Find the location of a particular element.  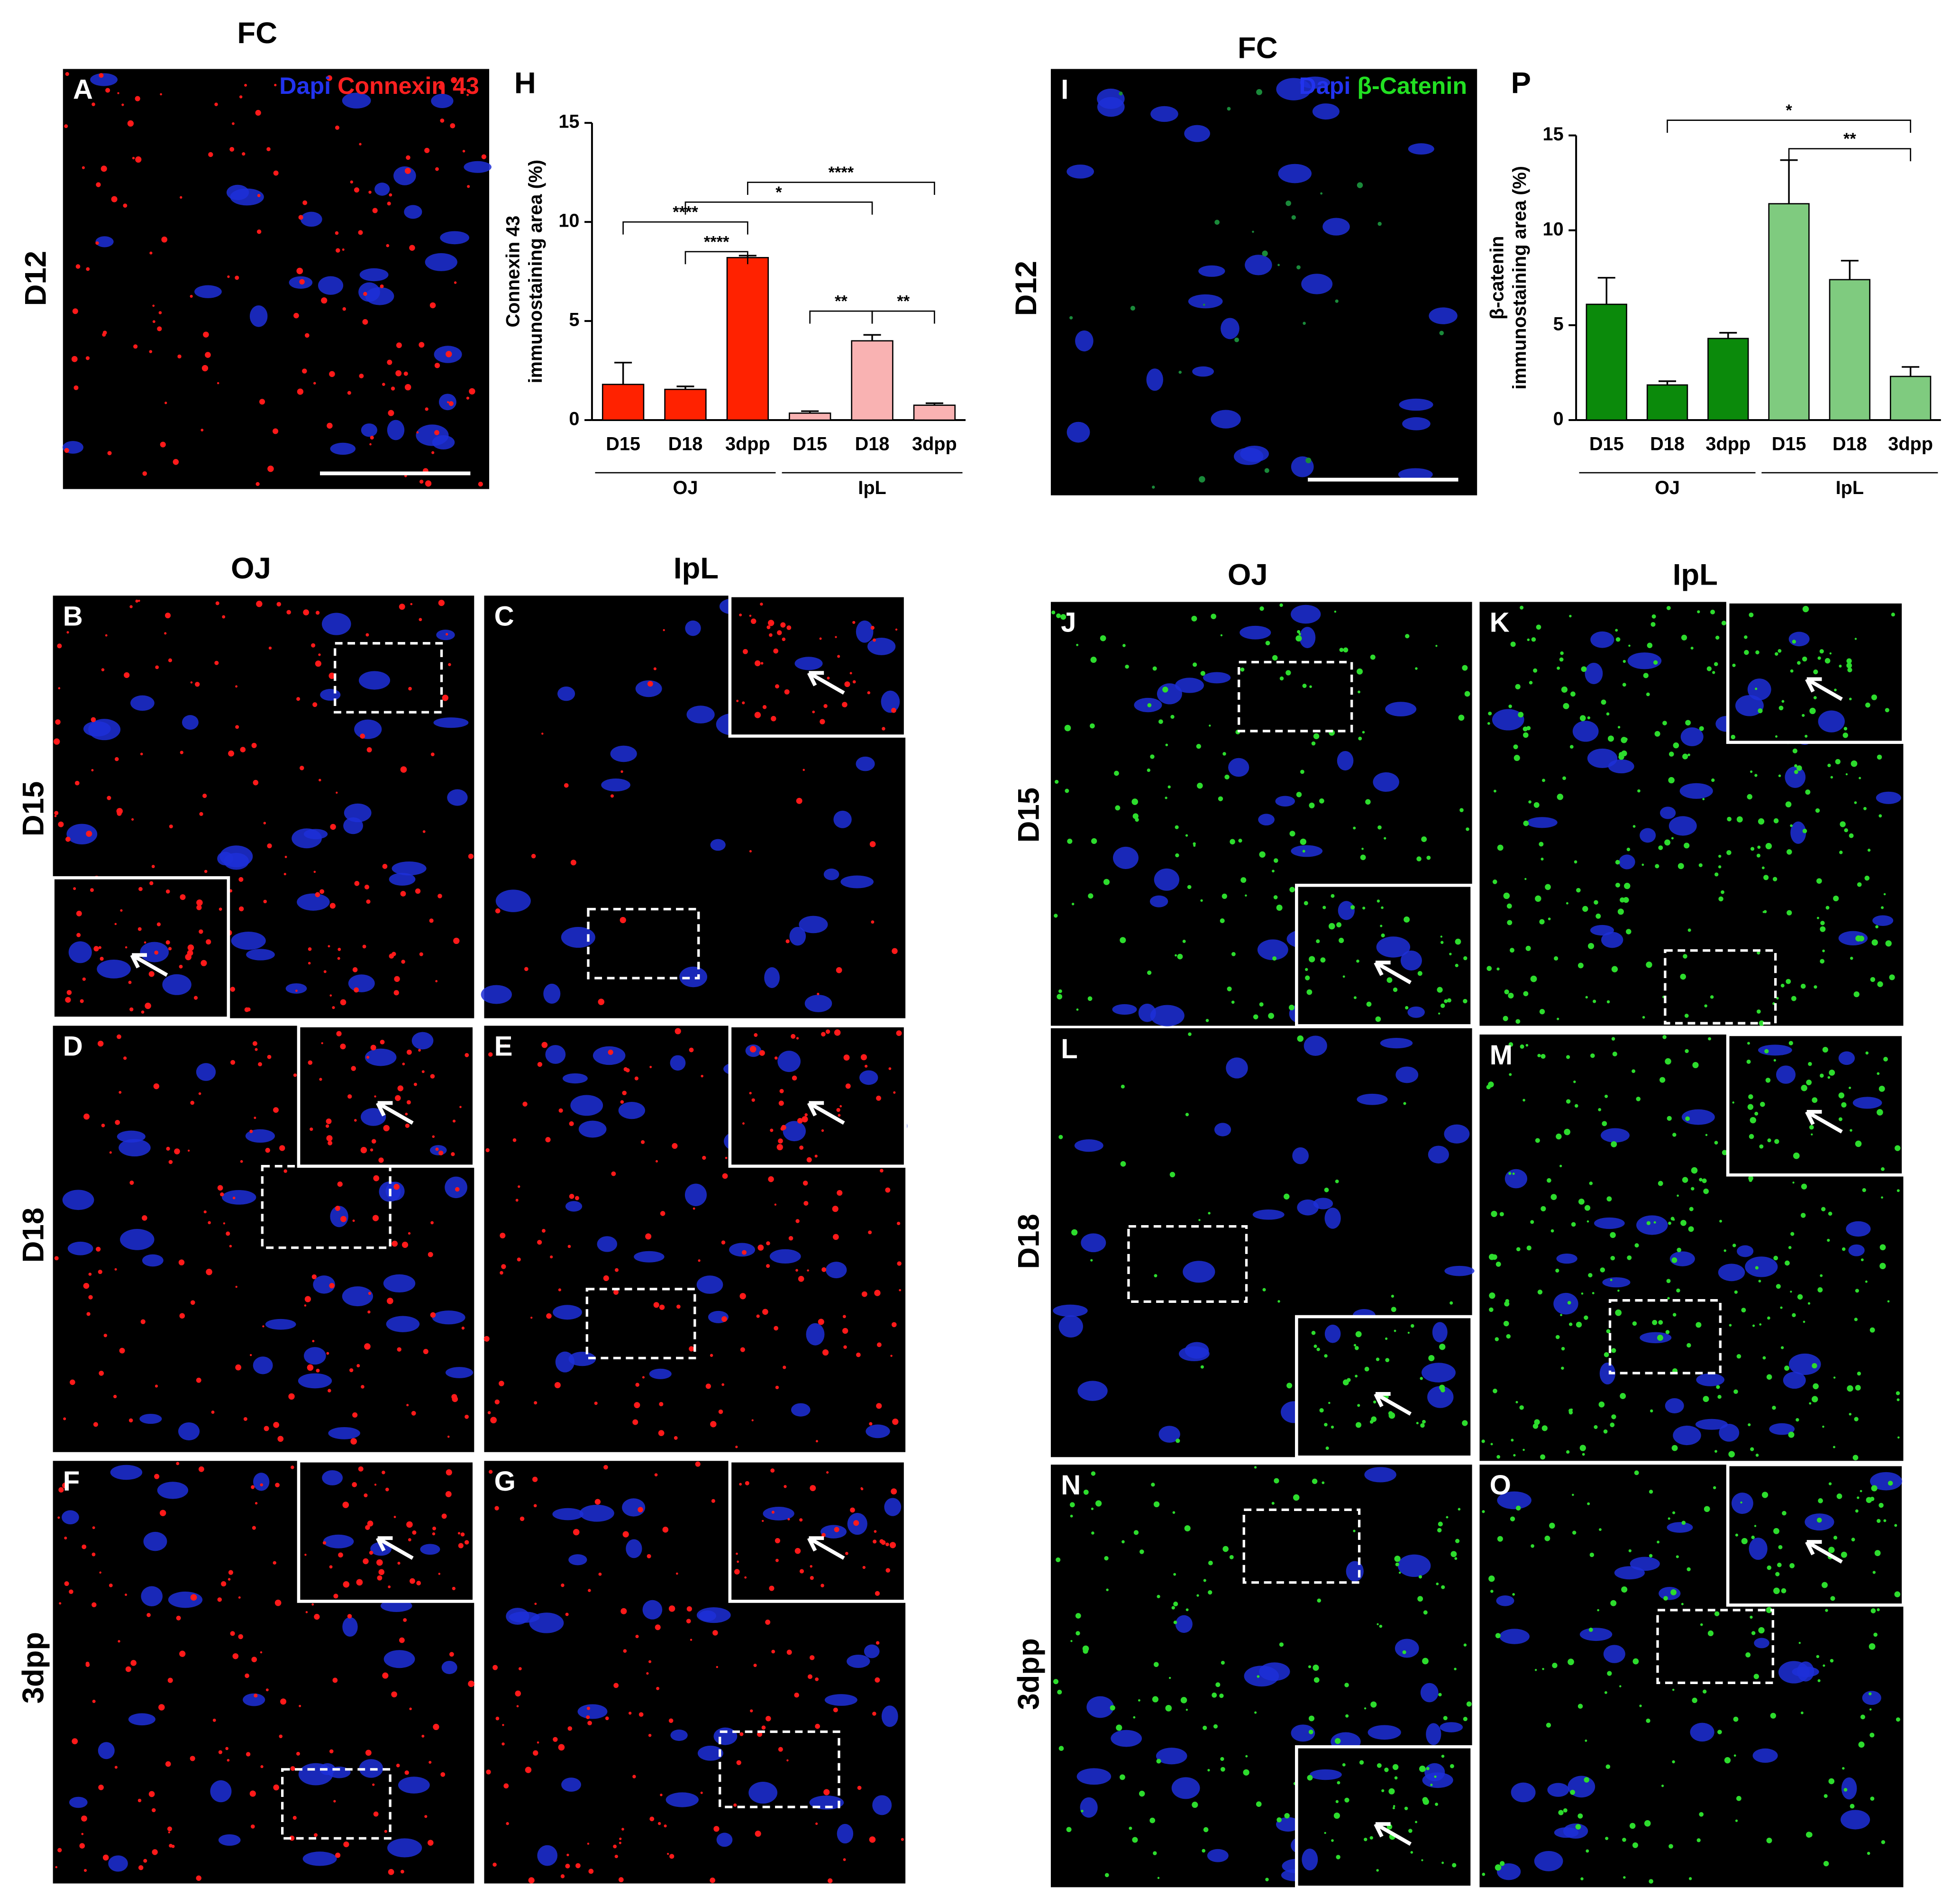

error-bar is located at coordinates (1728, 335).